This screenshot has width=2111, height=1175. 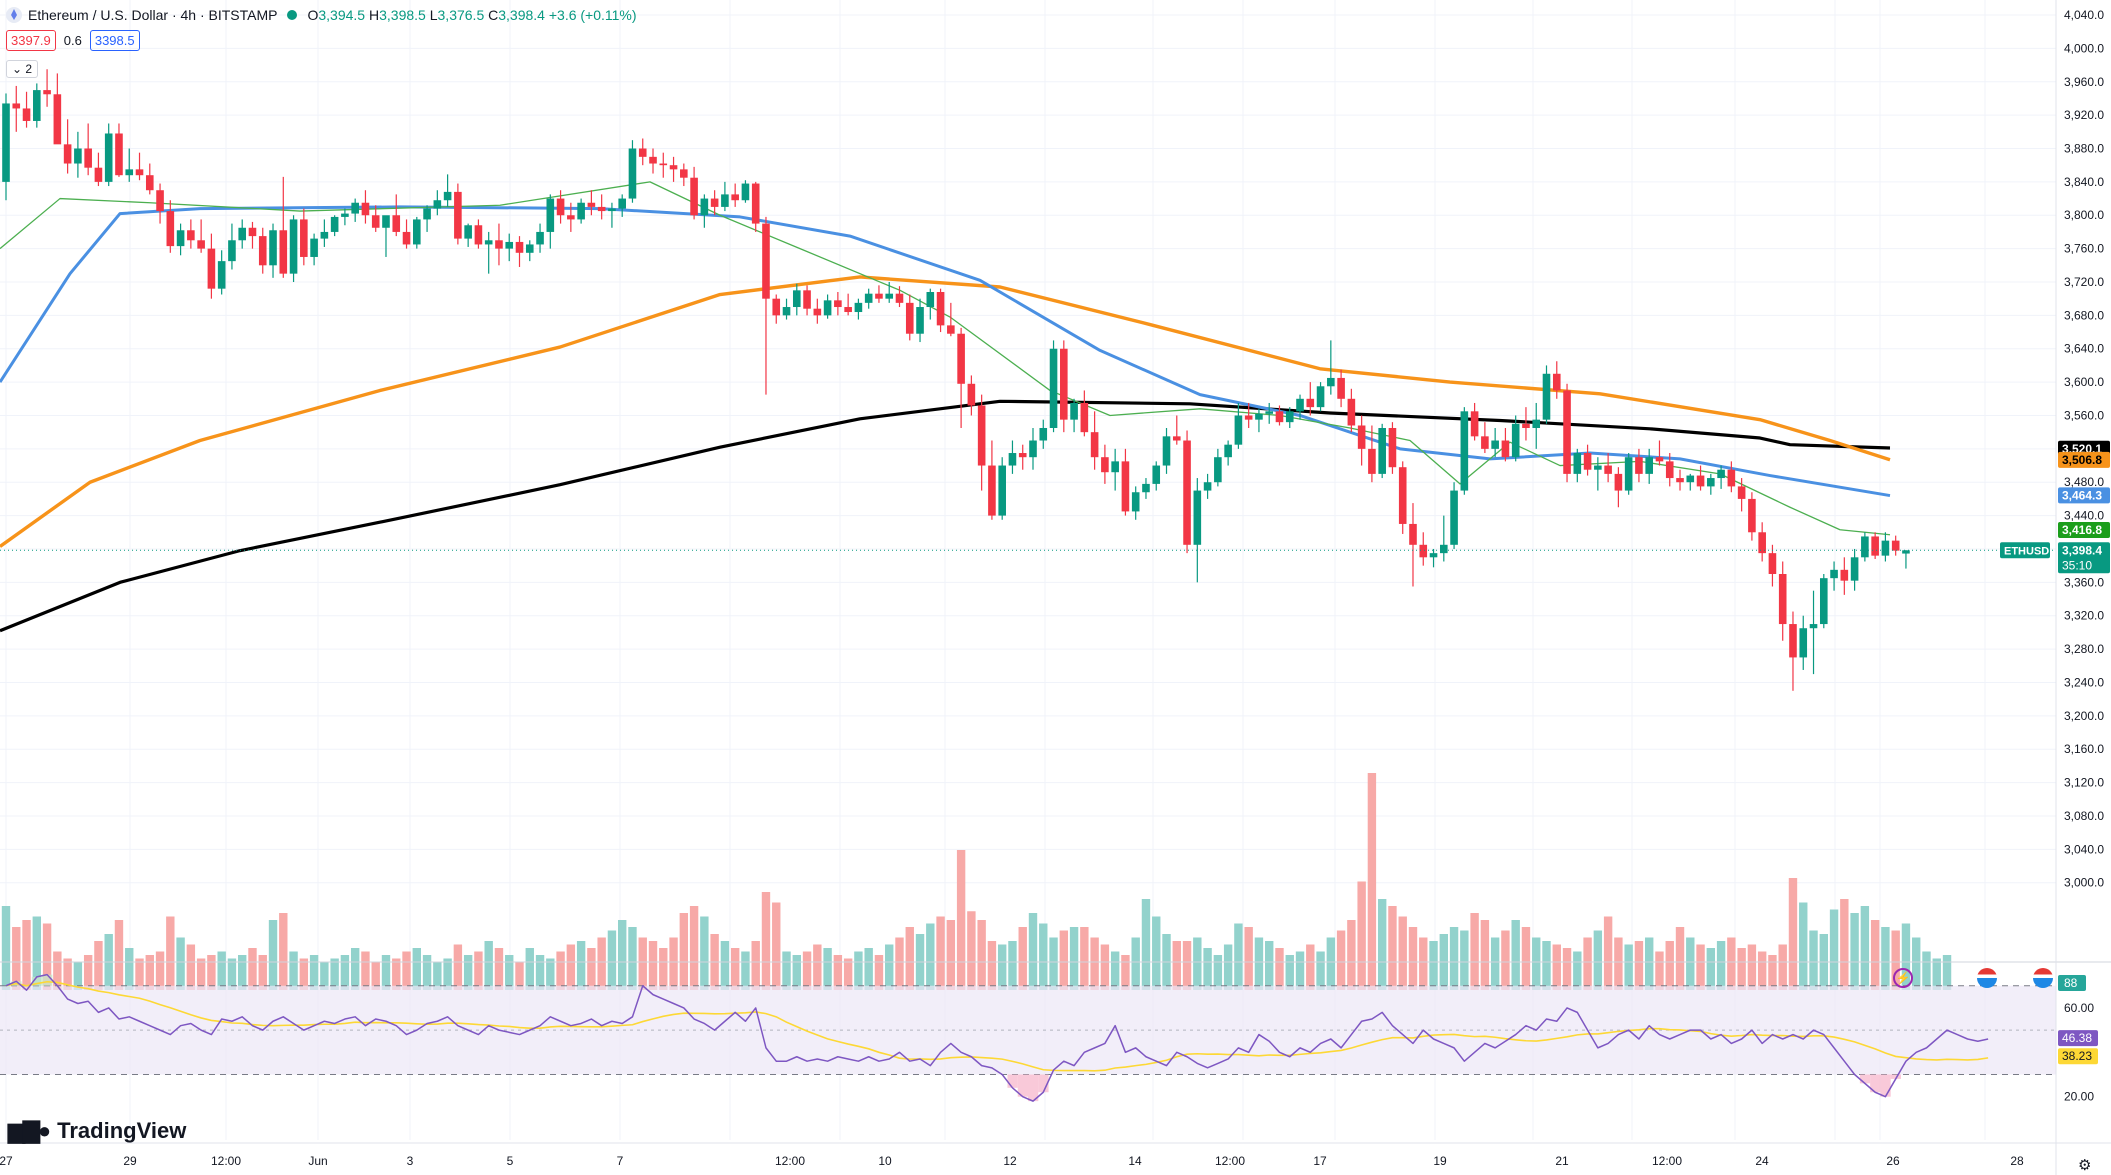 I want to click on rsi-ma-line, so click(x=997, y=1026).